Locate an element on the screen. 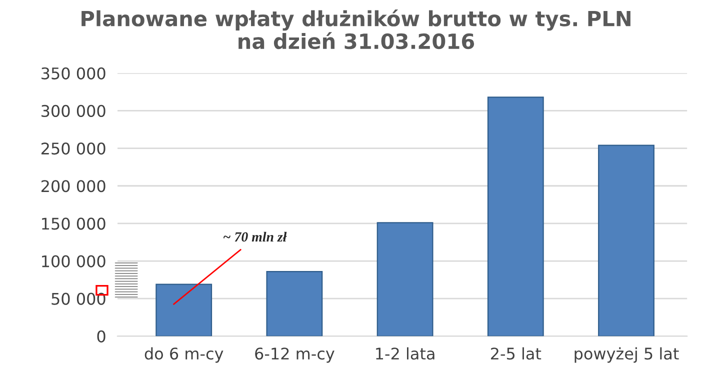 This screenshot has height=379, width=712. x-tick-label: 2-5 lat is located at coordinates (516, 353).